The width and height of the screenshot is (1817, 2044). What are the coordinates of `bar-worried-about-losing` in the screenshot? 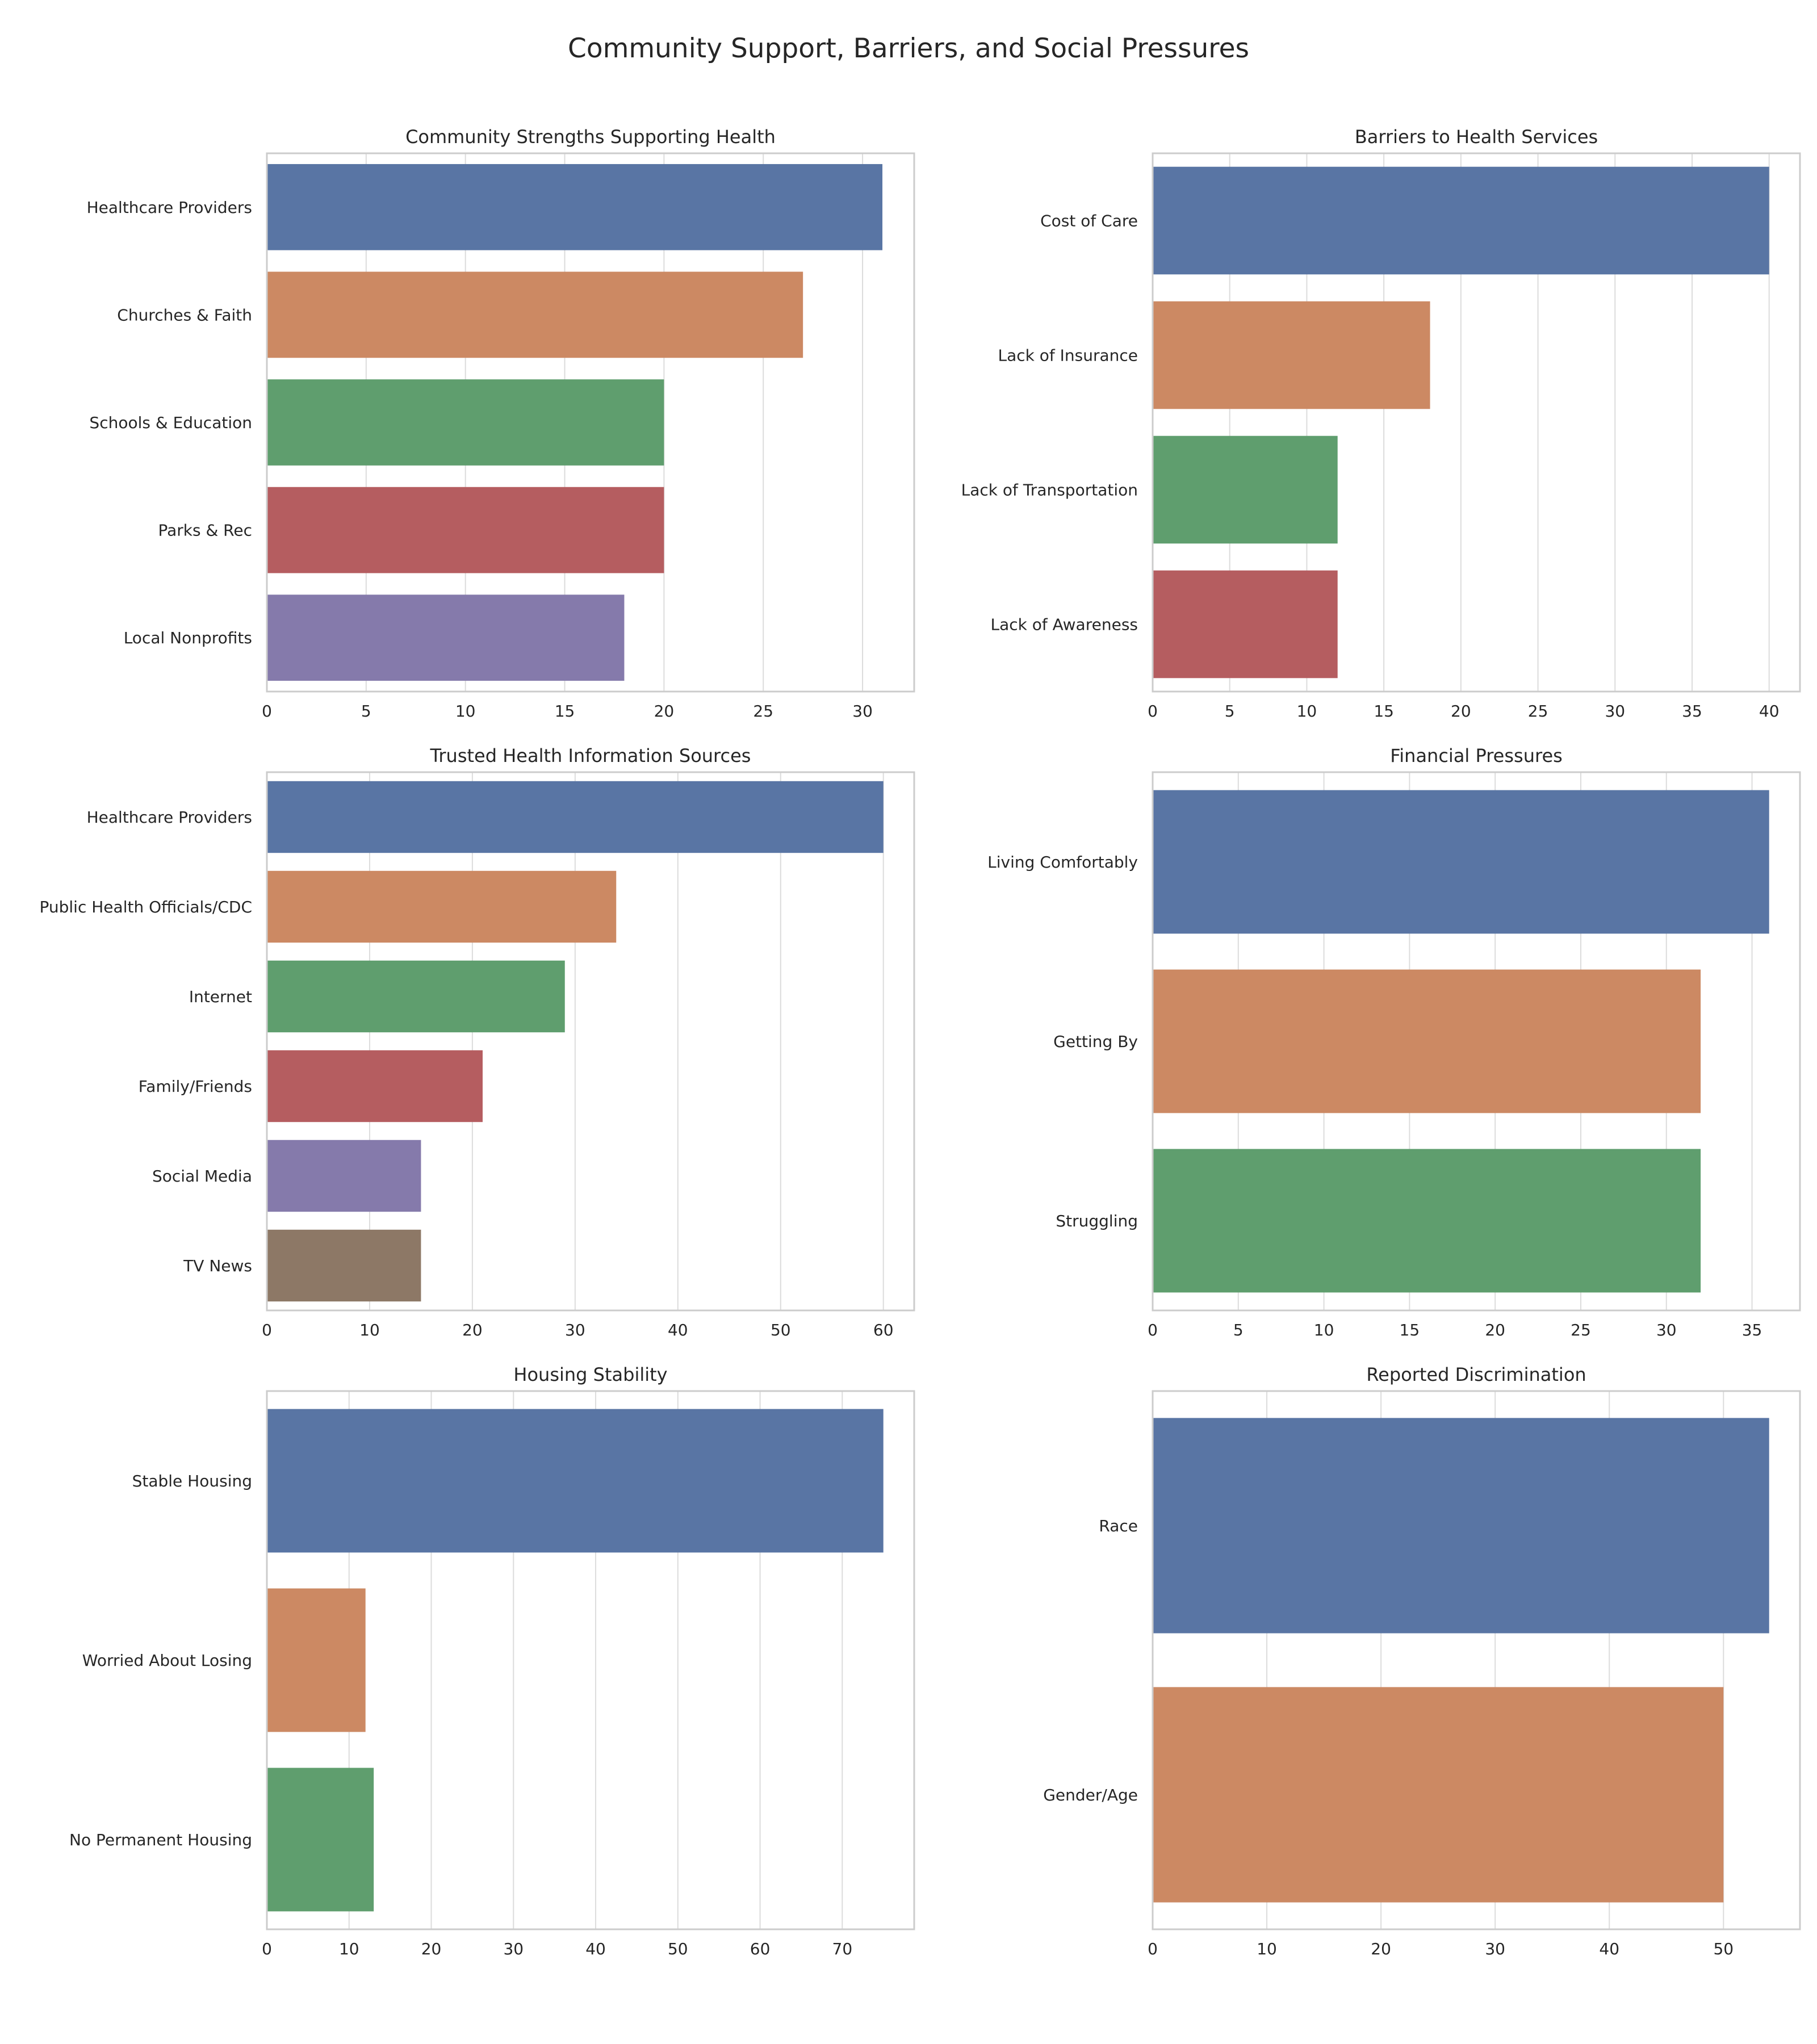 It's located at (316, 1660).